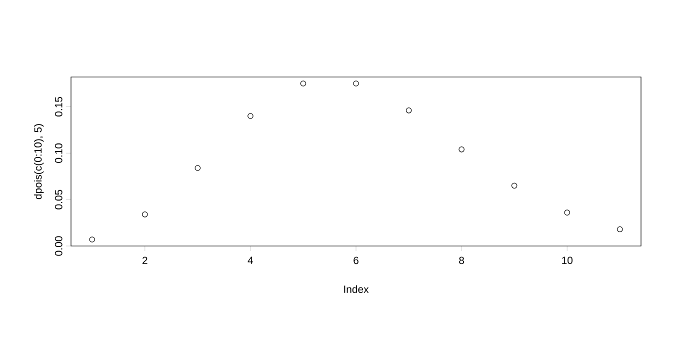 The width and height of the screenshot is (682, 345). Describe the element at coordinates (461, 260) in the screenshot. I see `x-tick-label: 8` at that location.